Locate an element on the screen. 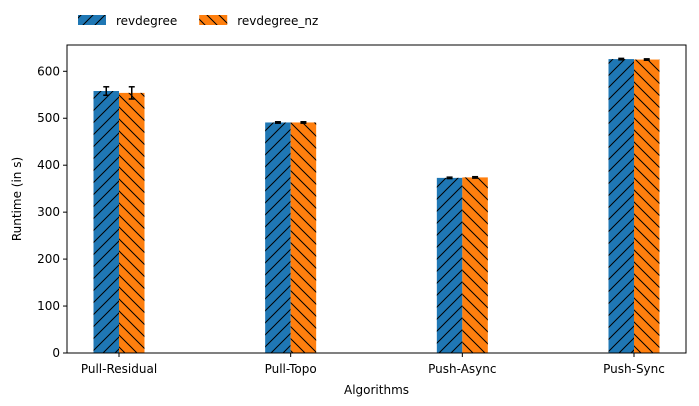  y-tick-label: 100 is located at coordinates (48, 306).